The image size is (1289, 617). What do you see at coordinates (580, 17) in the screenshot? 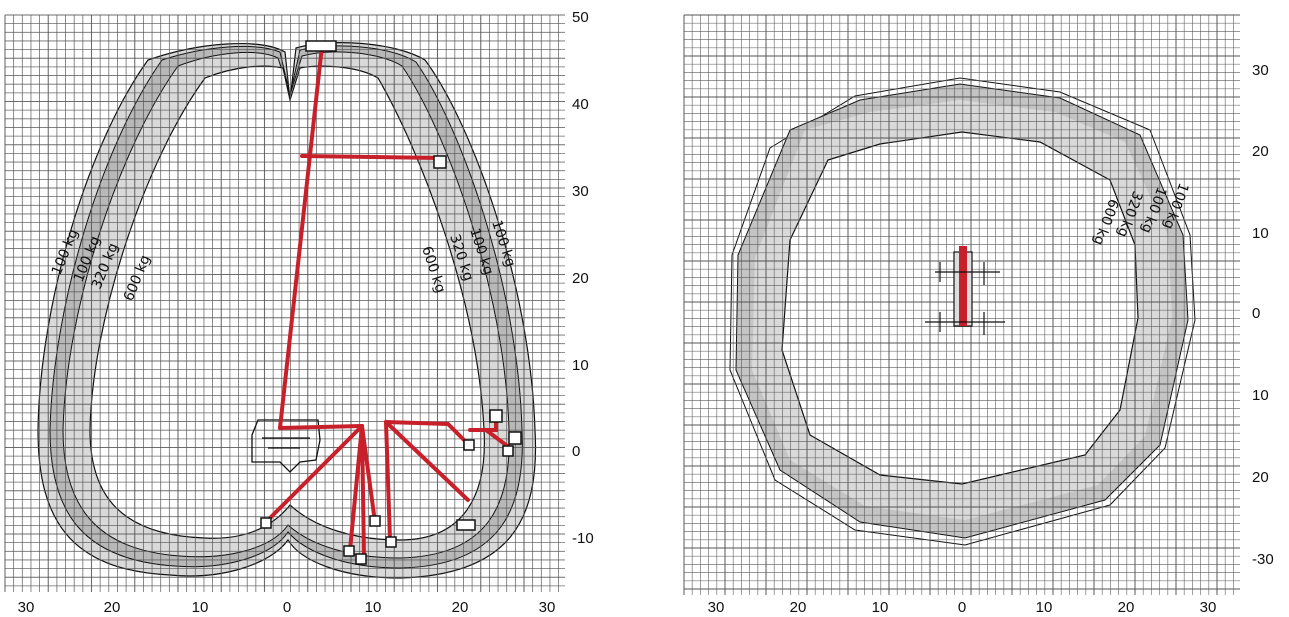
I see `y-tick-label: 50` at bounding box center [580, 17].